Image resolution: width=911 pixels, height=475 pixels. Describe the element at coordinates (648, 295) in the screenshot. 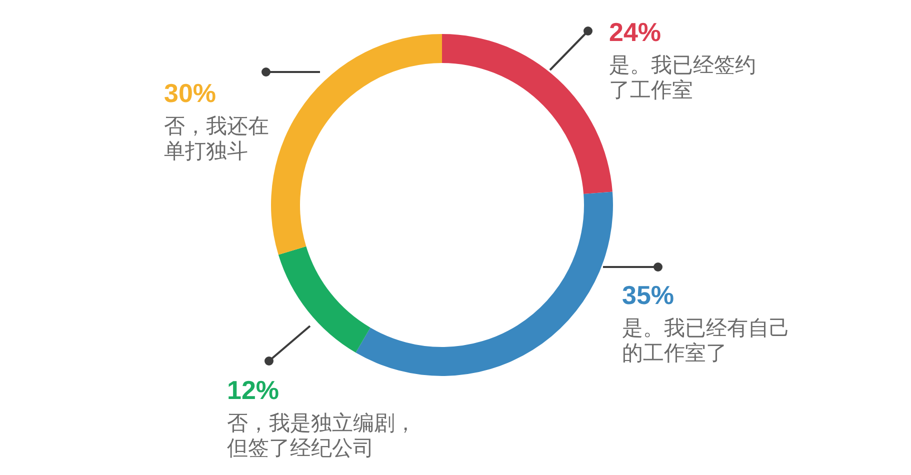

I see `data-label: 35%` at that location.